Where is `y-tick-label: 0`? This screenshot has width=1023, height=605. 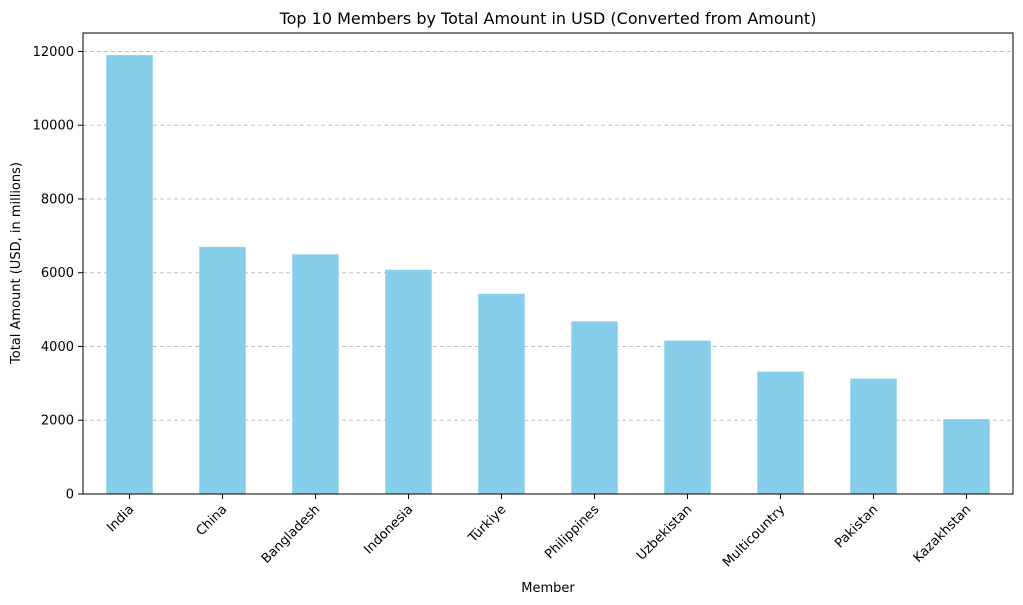 y-tick-label: 0 is located at coordinates (70, 495).